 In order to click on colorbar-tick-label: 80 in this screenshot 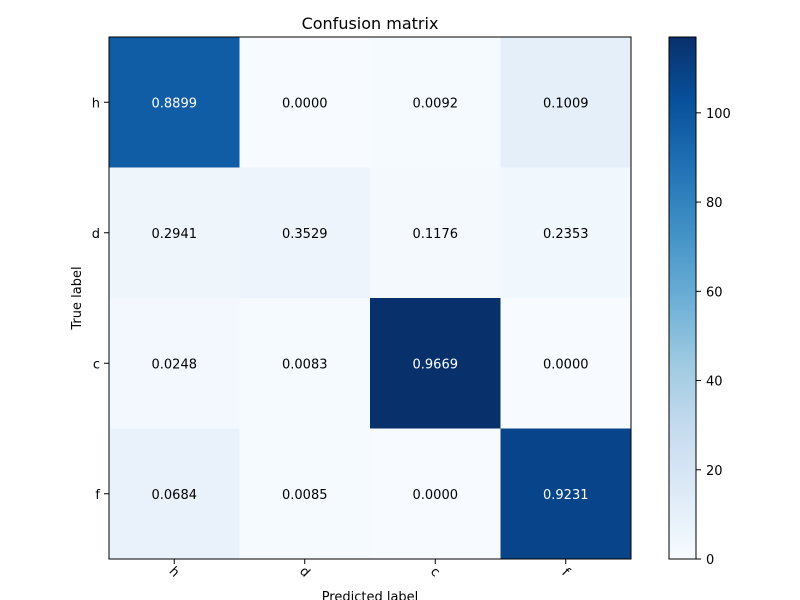, I will do `click(714, 203)`.